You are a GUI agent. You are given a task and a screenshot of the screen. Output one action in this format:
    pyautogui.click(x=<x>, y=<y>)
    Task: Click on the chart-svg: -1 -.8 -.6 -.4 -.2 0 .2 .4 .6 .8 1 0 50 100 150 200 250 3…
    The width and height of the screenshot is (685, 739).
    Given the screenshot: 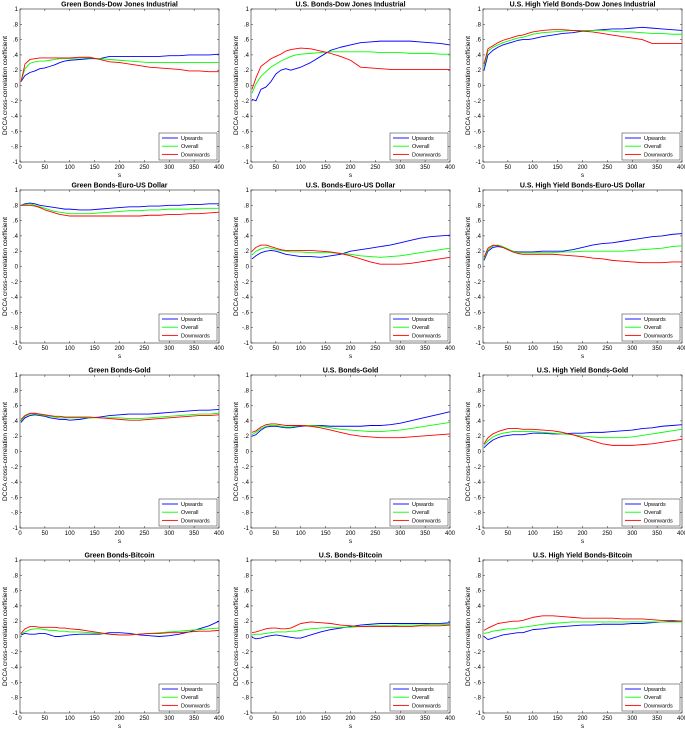 What is the action you would take?
    pyautogui.click(x=113, y=272)
    